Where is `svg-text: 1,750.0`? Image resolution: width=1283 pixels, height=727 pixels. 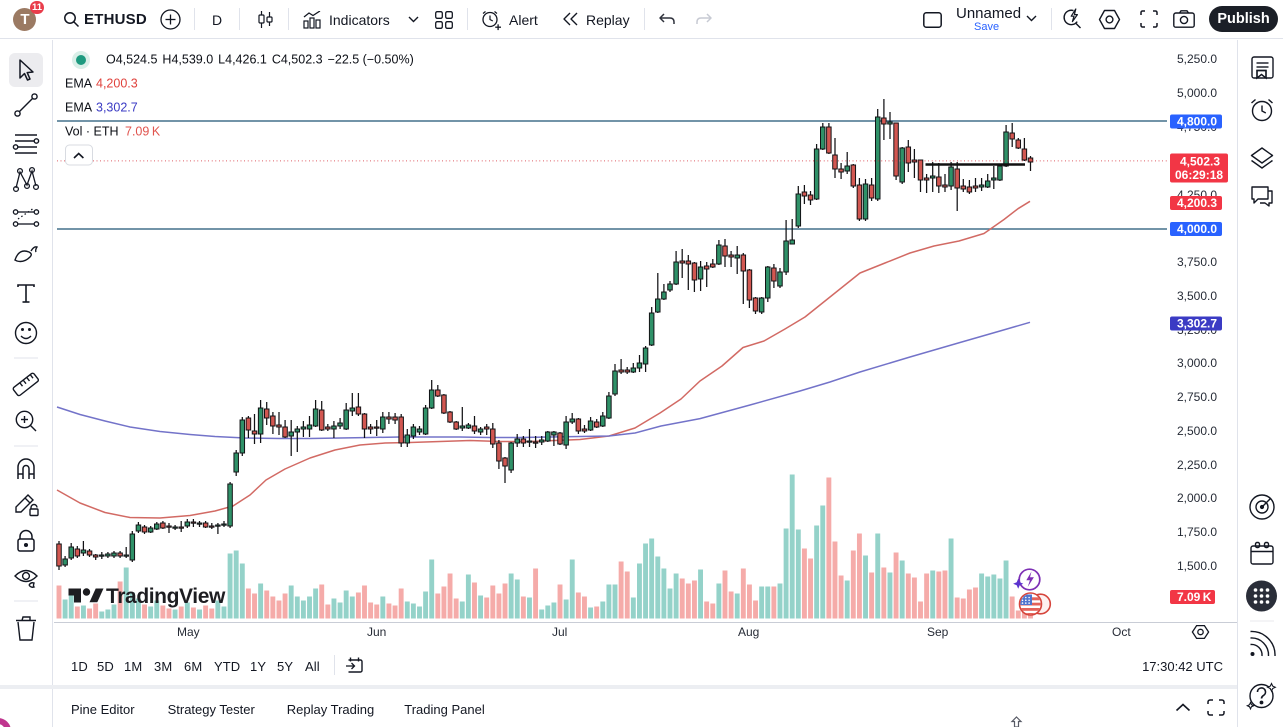
svg-text: 1,750.0 is located at coordinates (1197, 532).